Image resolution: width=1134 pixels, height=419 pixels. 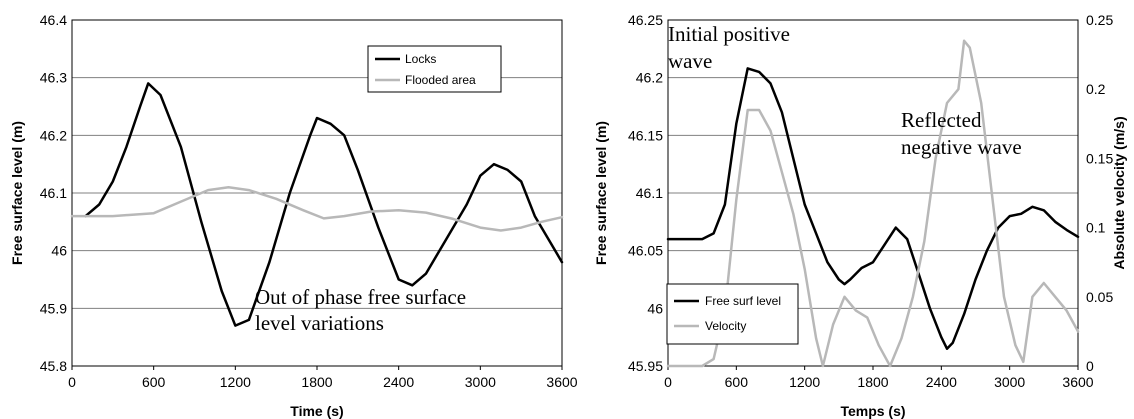 I want to click on y2-tick-label: 0.05, so click(x=1099, y=297).